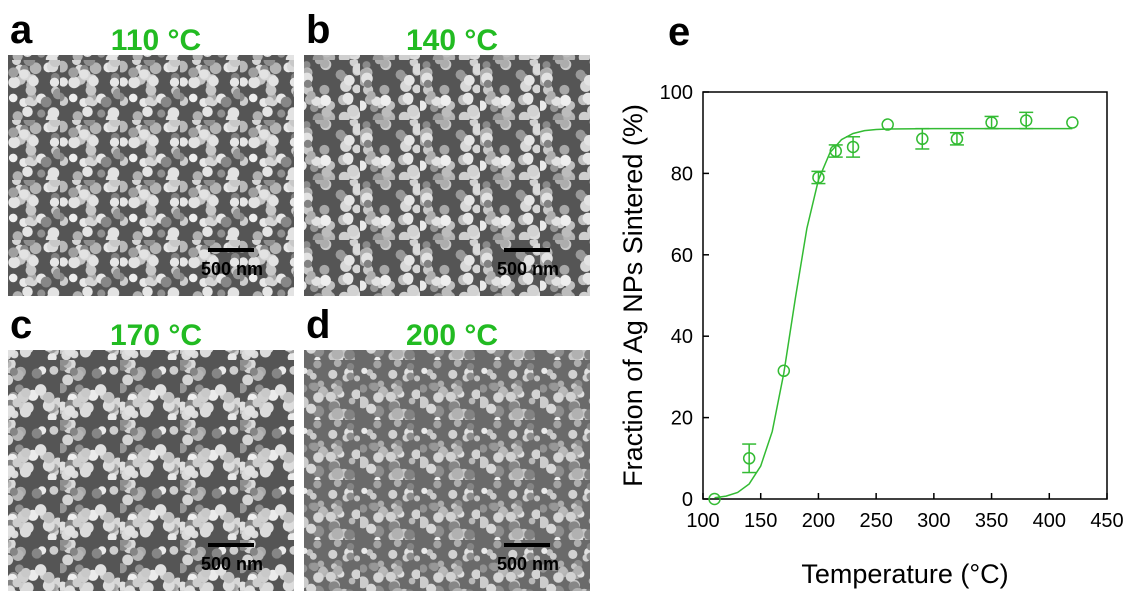  I want to click on panel-label: d, so click(318, 325).